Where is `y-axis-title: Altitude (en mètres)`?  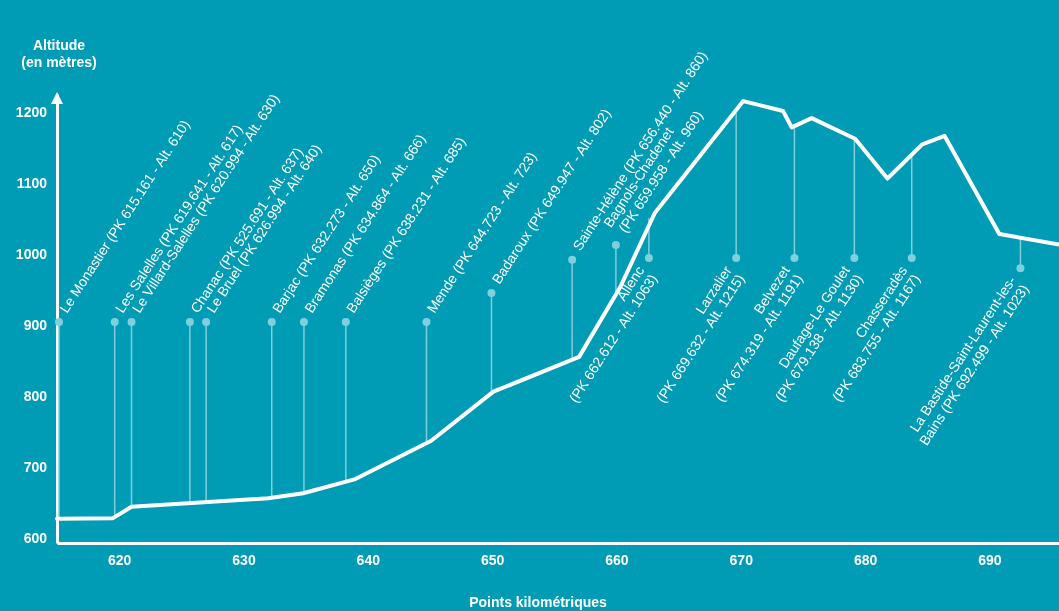
y-axis-title: Altitude (en mètres) is located at coordinates (59, 53).